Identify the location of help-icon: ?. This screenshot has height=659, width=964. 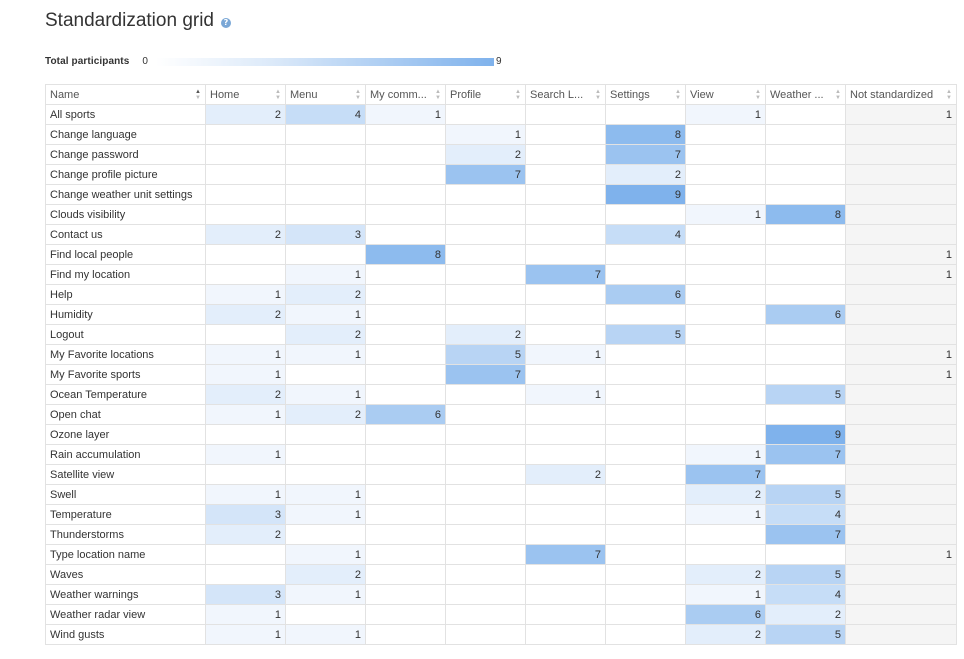
(226, 23).